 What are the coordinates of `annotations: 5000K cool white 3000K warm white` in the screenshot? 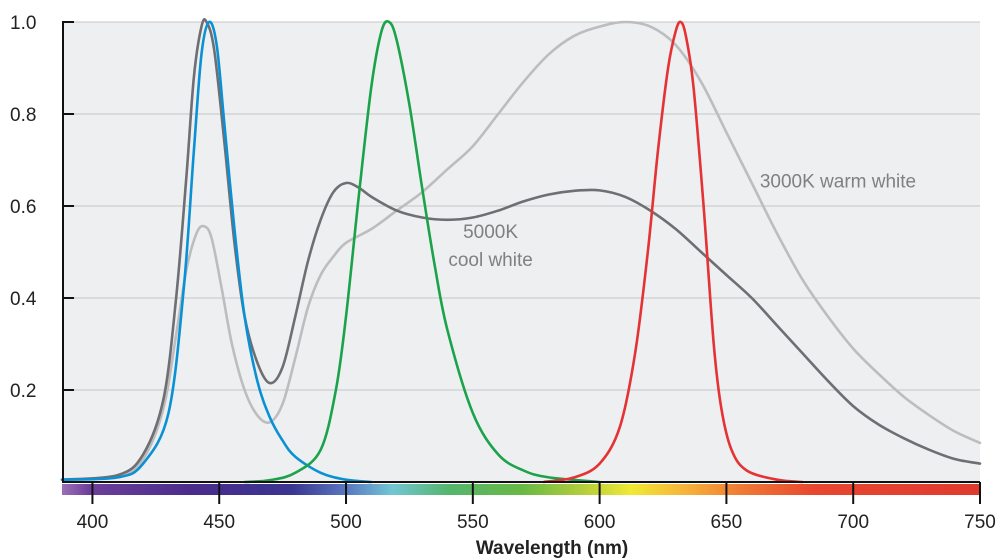 It's located at (682, 221).